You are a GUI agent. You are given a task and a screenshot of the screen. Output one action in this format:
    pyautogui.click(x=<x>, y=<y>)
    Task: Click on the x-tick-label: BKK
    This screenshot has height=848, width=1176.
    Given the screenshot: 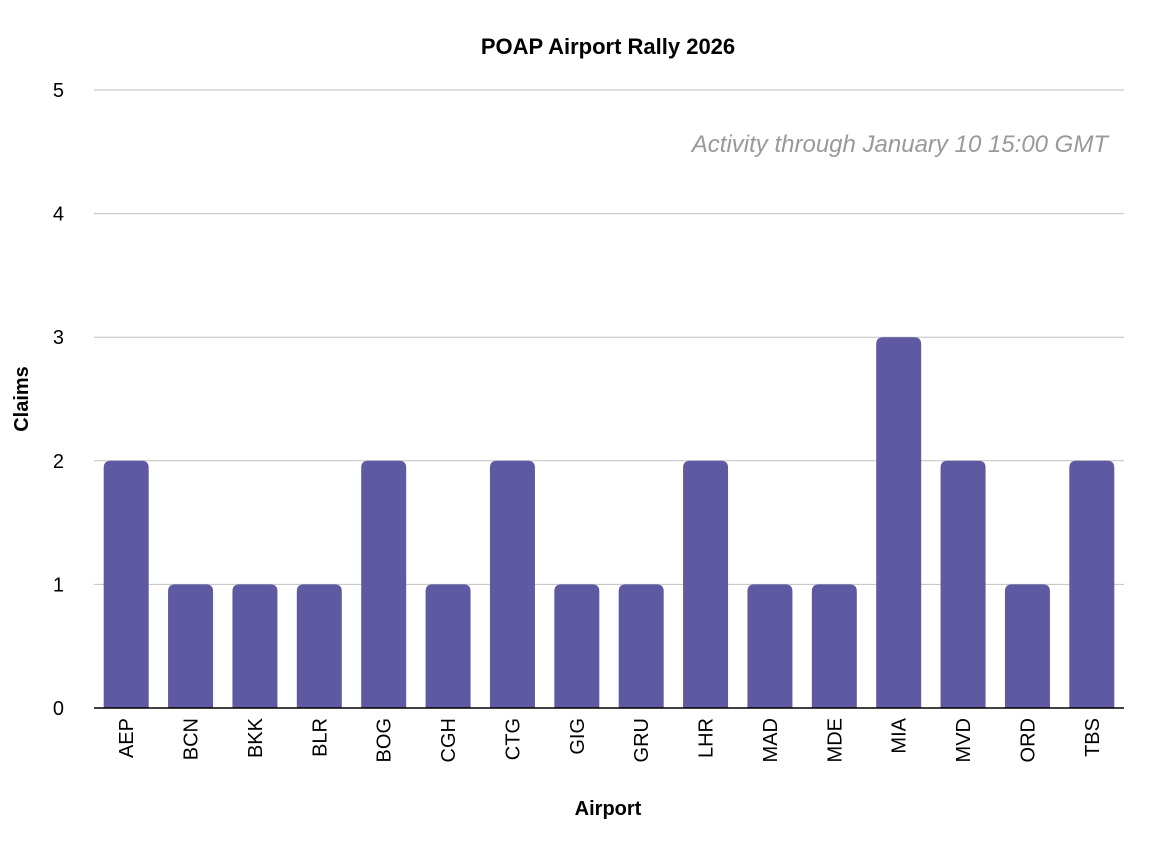 What is the action you would take?
    pyautogui.click(x=256, y=737)
    